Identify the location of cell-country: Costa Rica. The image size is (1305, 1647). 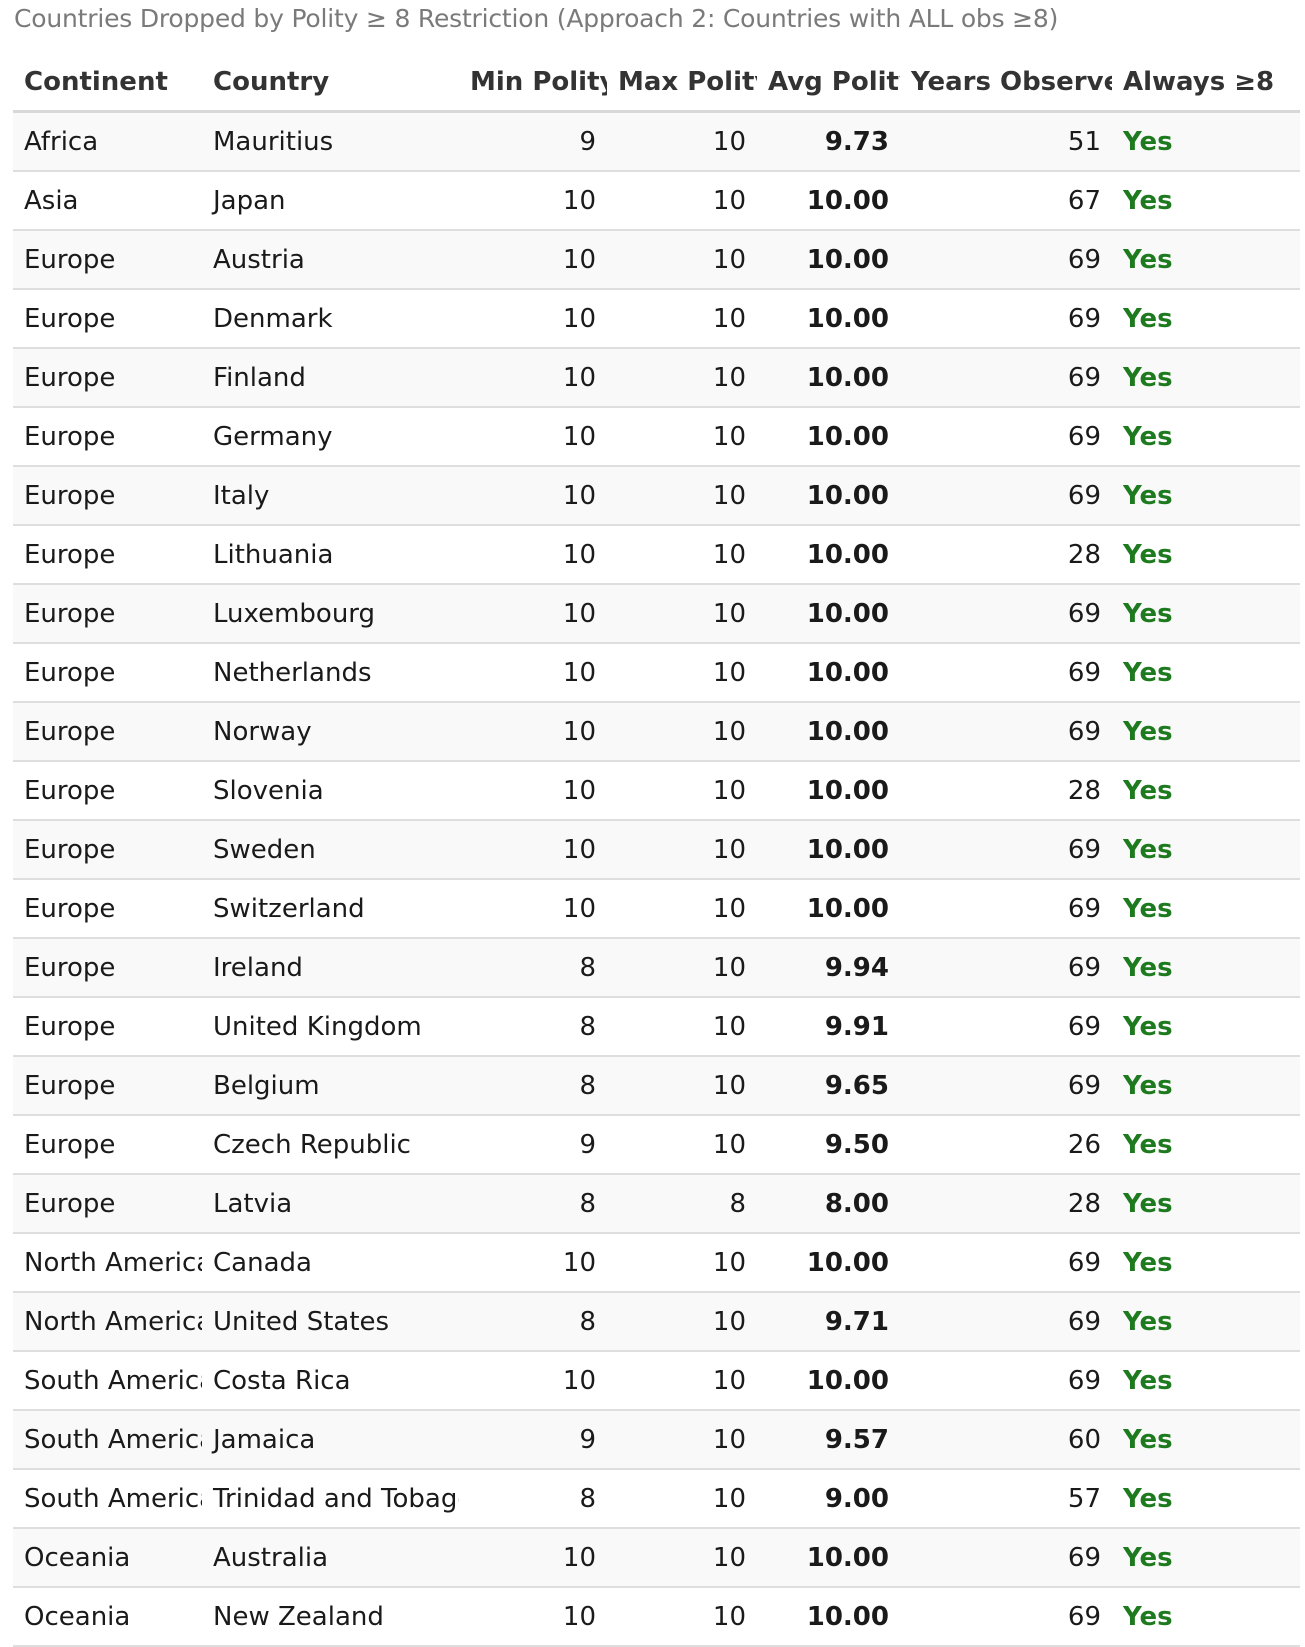
(330, 1381).